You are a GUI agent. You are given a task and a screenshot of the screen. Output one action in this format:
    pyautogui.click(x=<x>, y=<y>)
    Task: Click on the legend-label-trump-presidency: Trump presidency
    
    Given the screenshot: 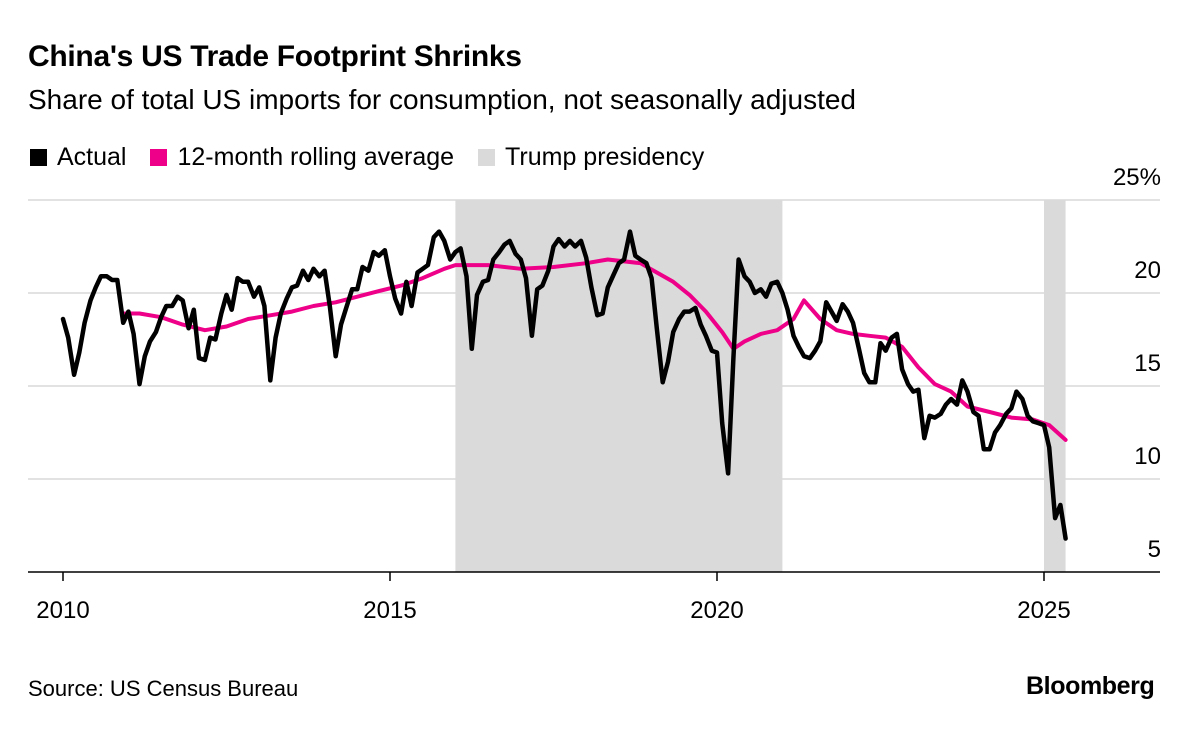 What is the action you would take?
    pyautogui.click(x=605, y=157)
    